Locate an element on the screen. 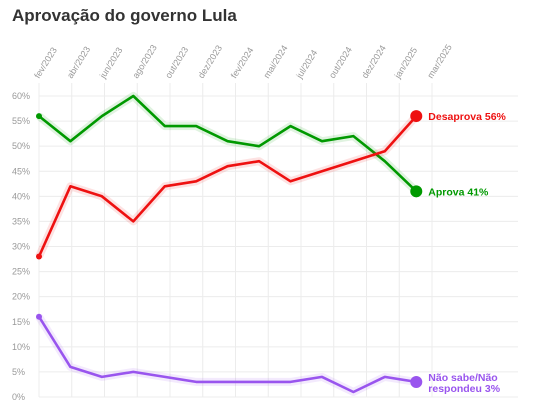  y-tick-label: 5% is located at coordinates (18, 372).